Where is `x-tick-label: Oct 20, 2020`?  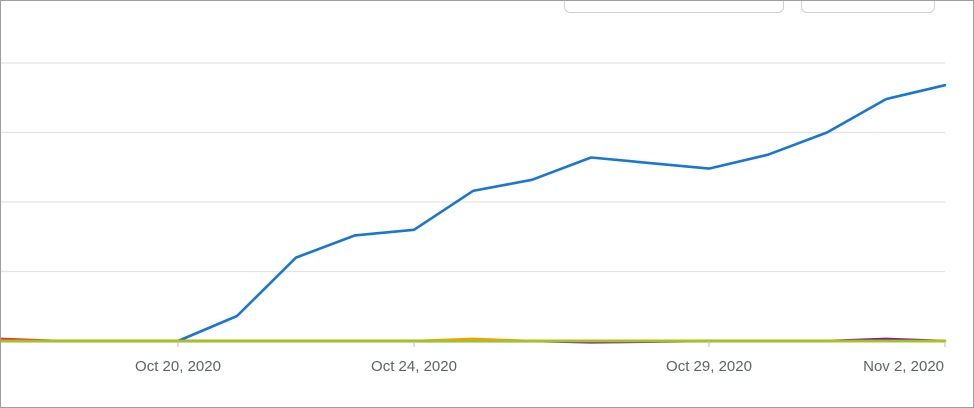
x-tick-label: Oct 20, 2020 is located at coordinates (178, 366).